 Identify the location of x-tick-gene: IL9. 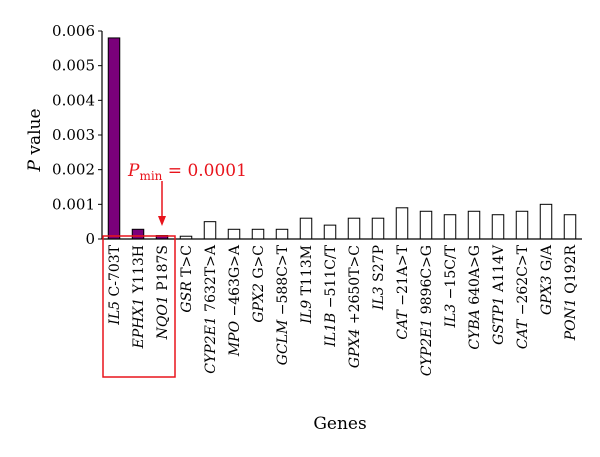
(307, 312).